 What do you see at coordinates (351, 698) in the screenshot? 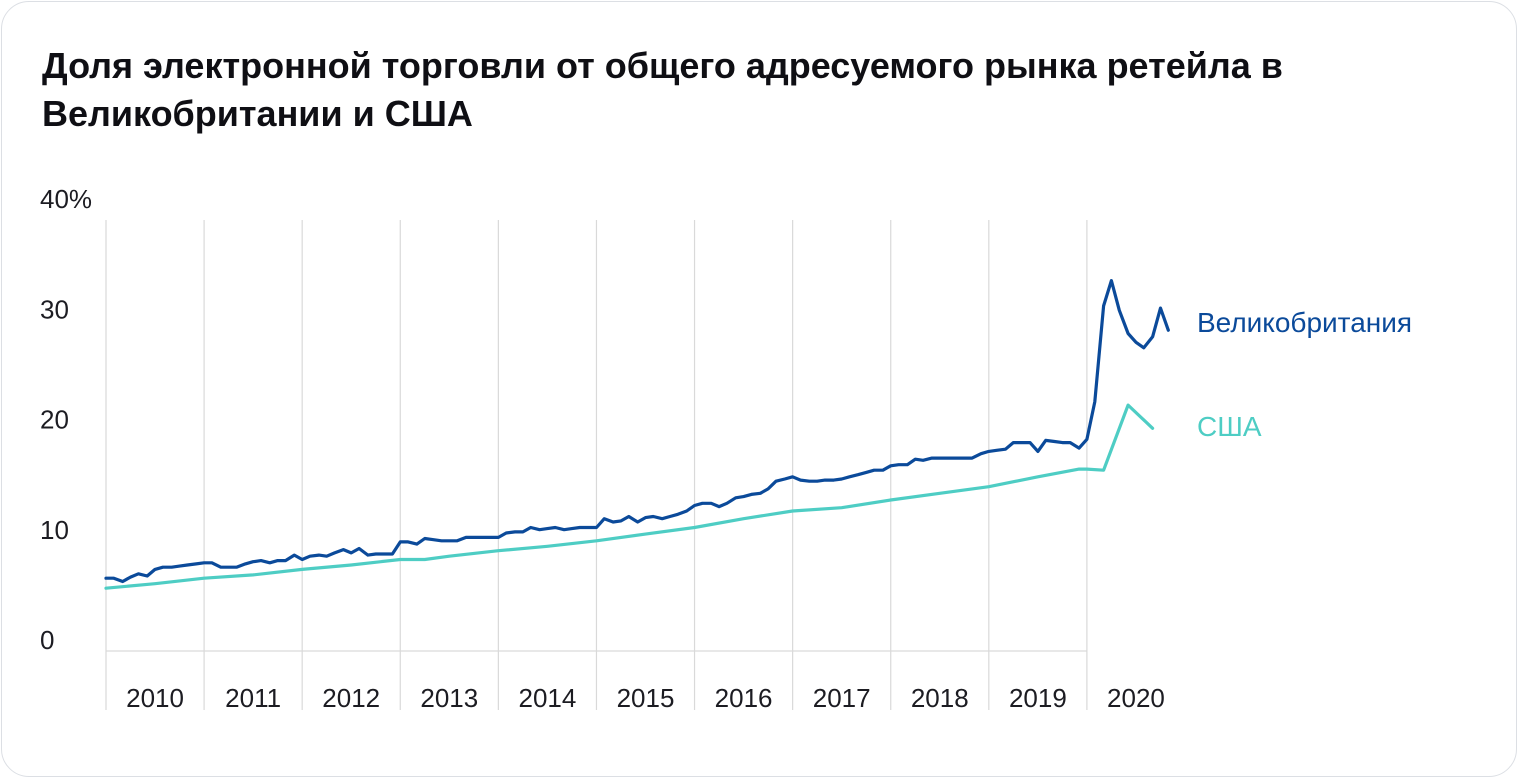
I see `x-tick-label-2012: 2012` at bounding box center [351, 698].